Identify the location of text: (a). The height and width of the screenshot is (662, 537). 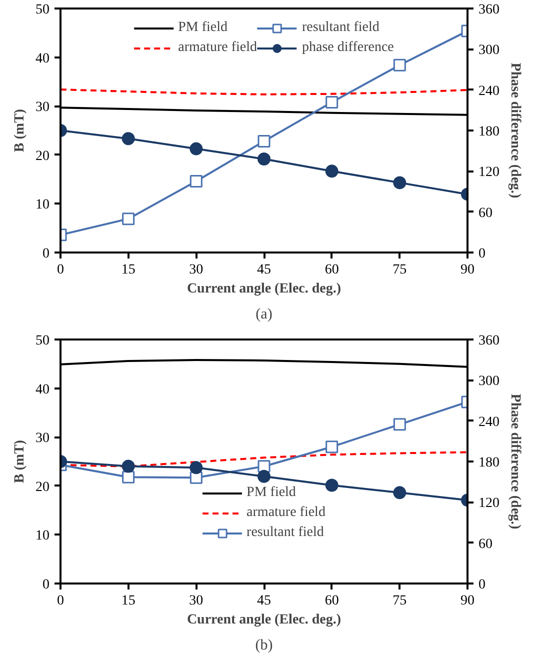
(264, 314).